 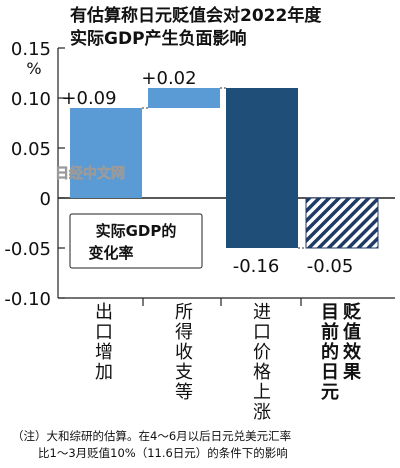 I want to click on watermark-text: 日经中文网, so click(x=90, y=173).